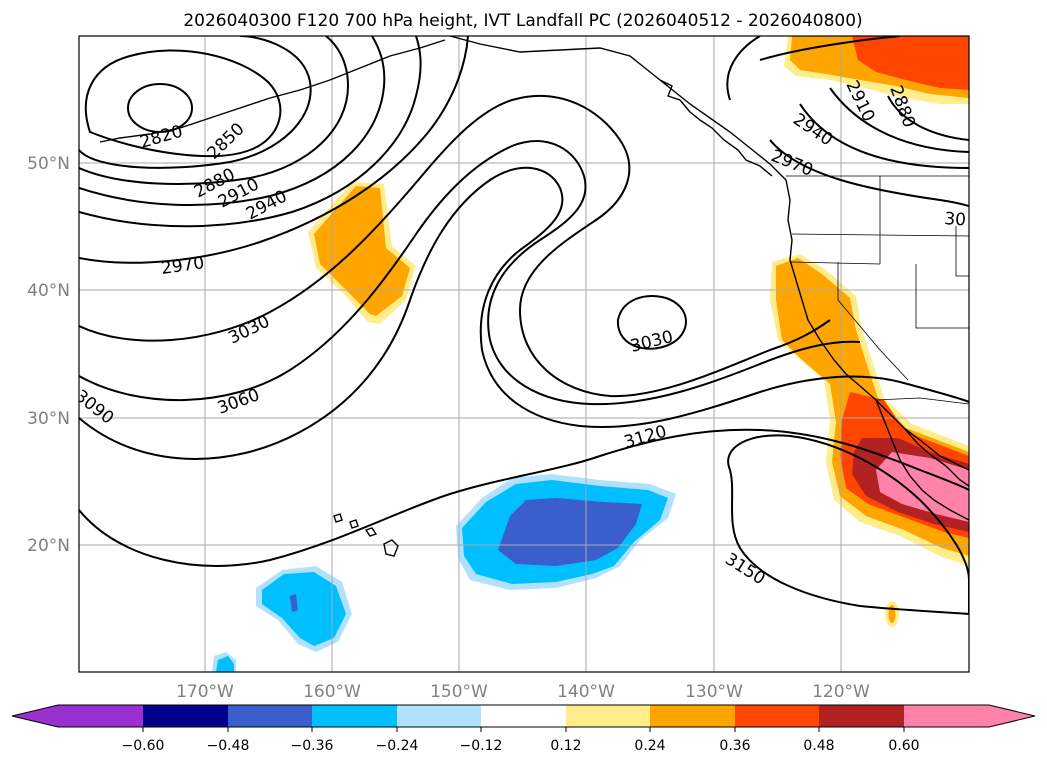 The image size is (1047, 765). What do you see at coordinates (35, 716) in the screenshot?
I see `colorbar-extend-min` at bounding box center [35, 716].